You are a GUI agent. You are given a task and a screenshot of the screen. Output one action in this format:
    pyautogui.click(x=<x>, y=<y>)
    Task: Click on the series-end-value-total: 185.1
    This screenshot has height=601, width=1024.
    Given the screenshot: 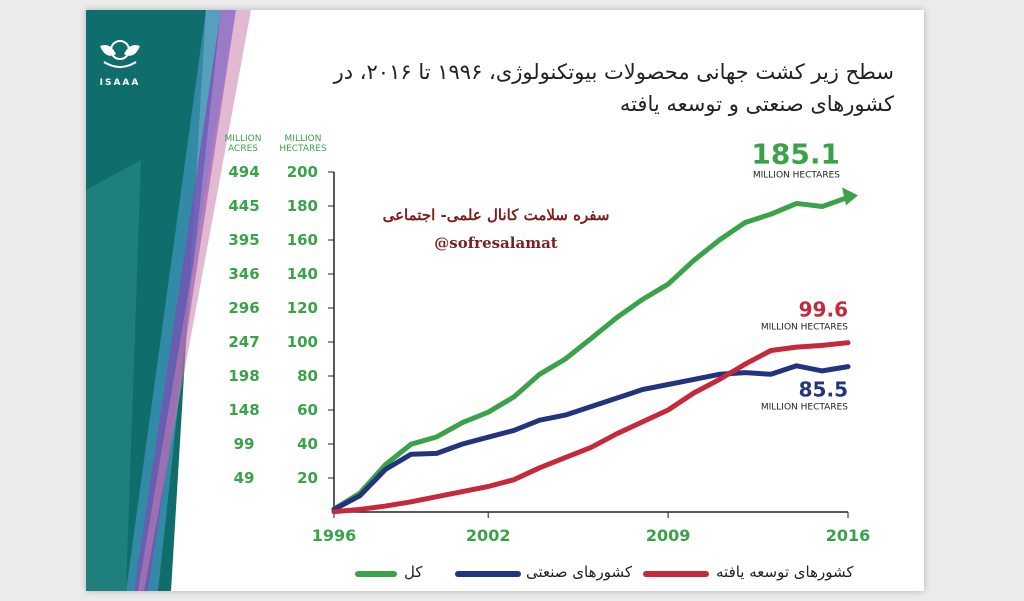 What is the action you would take?
    pyautogui.click(x=795, y=153)
    